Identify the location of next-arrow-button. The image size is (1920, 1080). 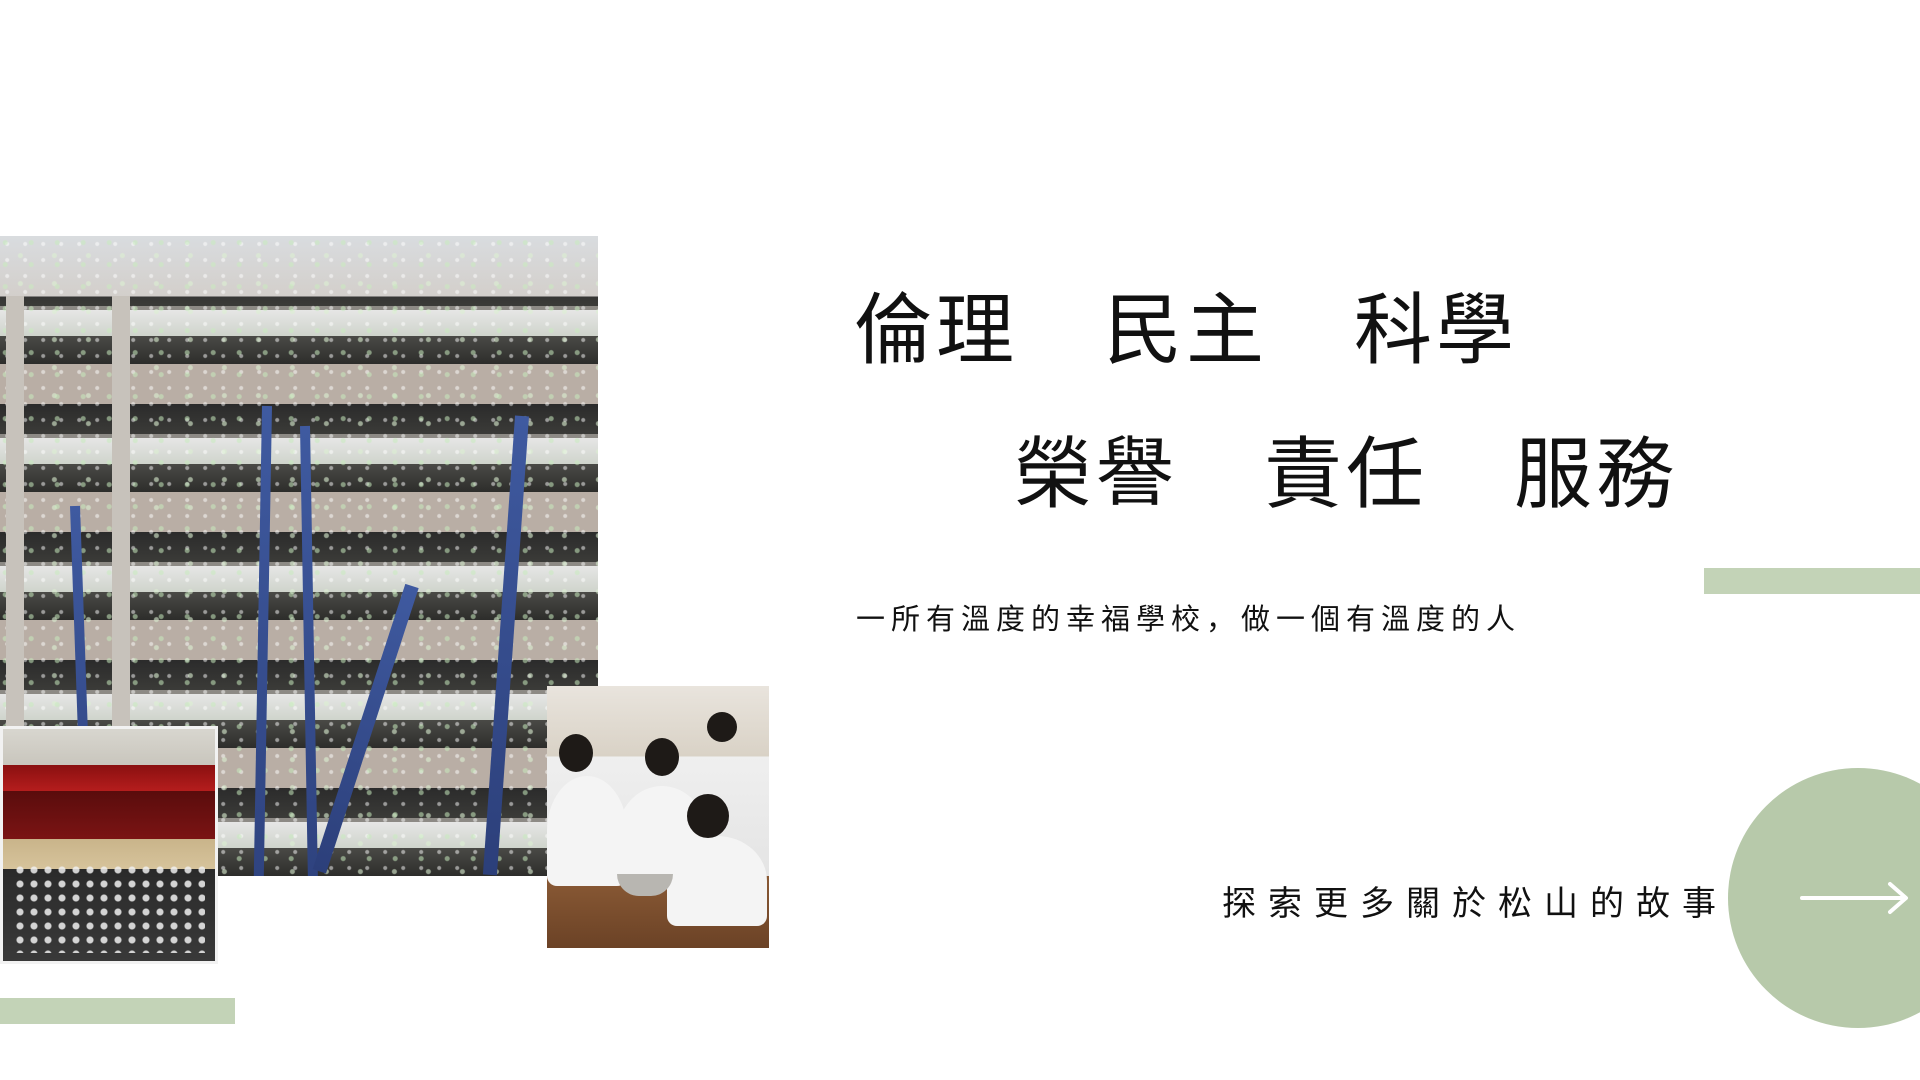
(1824, 898).